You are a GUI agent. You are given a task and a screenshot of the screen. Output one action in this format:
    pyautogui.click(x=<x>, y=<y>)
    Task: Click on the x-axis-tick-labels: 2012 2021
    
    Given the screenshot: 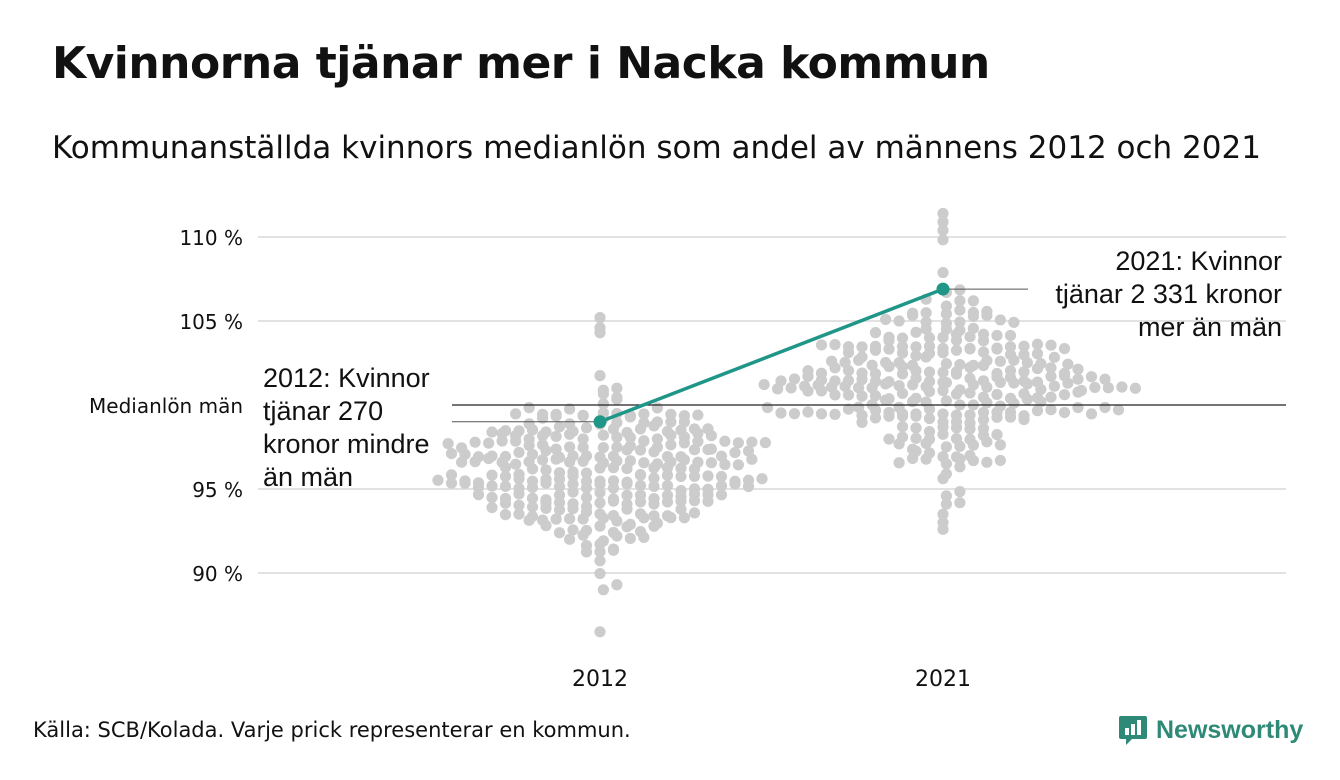 What is the action you would take?
    pyautogui.click(x=771, y=679)
    